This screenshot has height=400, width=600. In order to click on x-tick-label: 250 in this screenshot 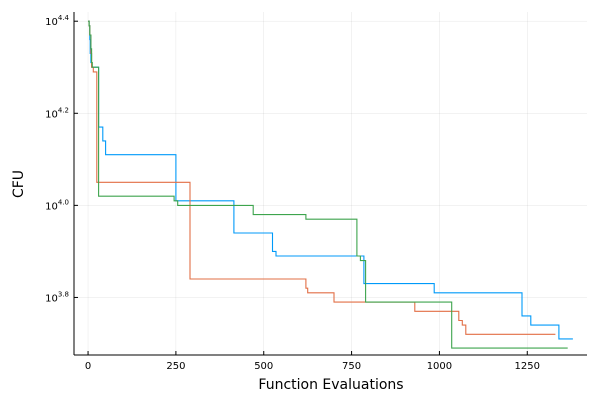, I will do `click(175, 366)`.